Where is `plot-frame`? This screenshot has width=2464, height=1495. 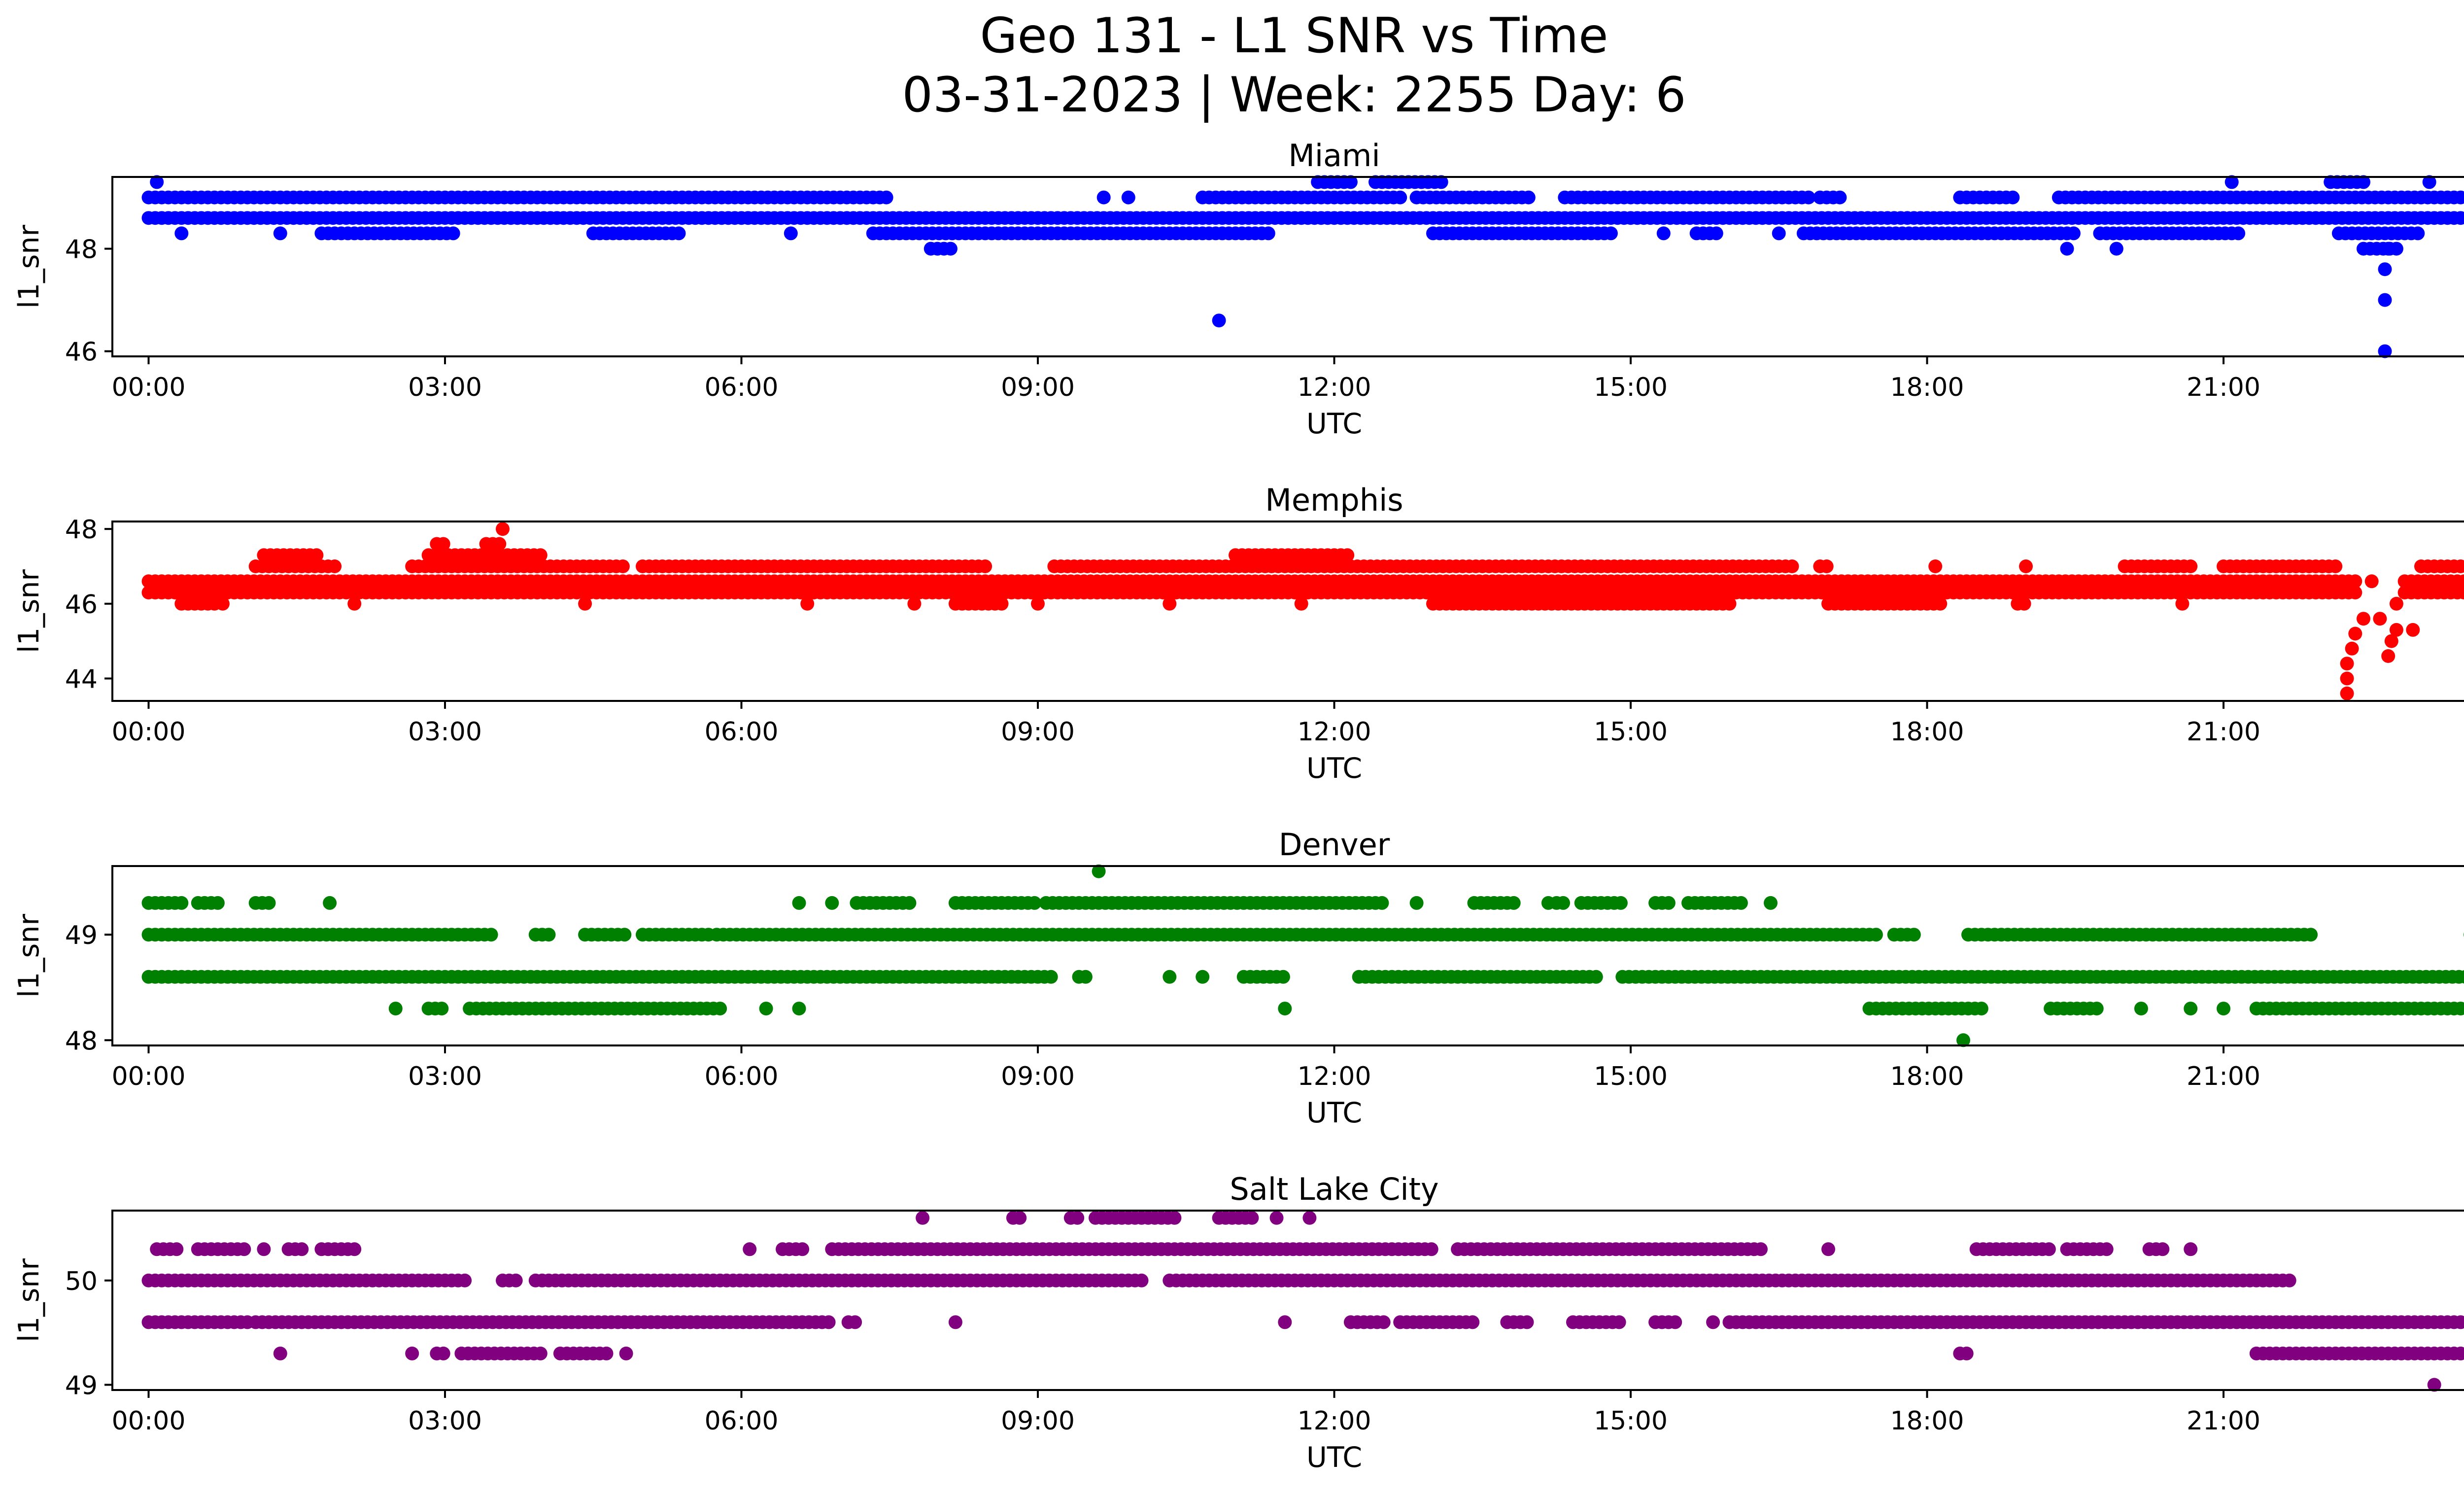
plot-frame is located at coordinates (1287, 1300).